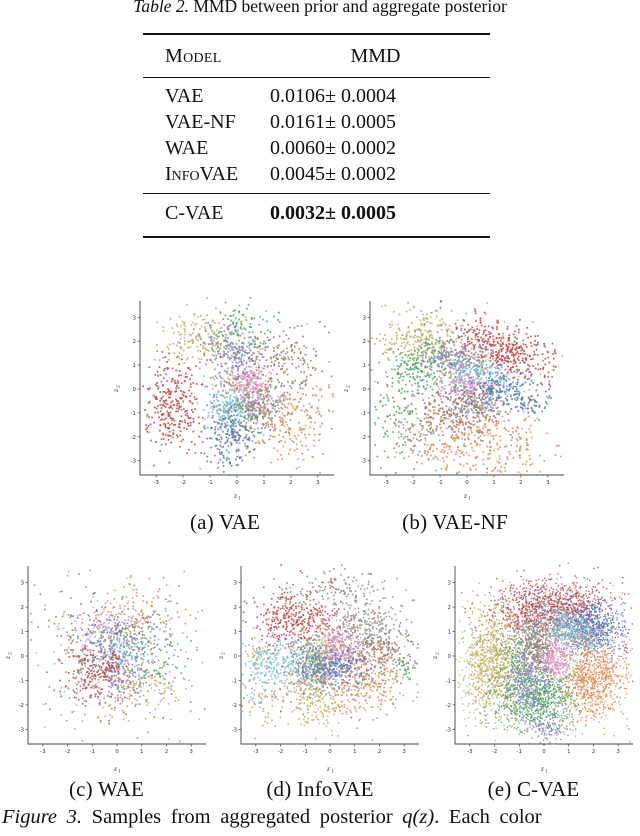 This screenshot has width=640, height=836. What do you see at coordinates (333, 213) in the screenshot?
I see `mmd-value-cell: 0.0032± 0.0005` at bounding box center [333, 213].